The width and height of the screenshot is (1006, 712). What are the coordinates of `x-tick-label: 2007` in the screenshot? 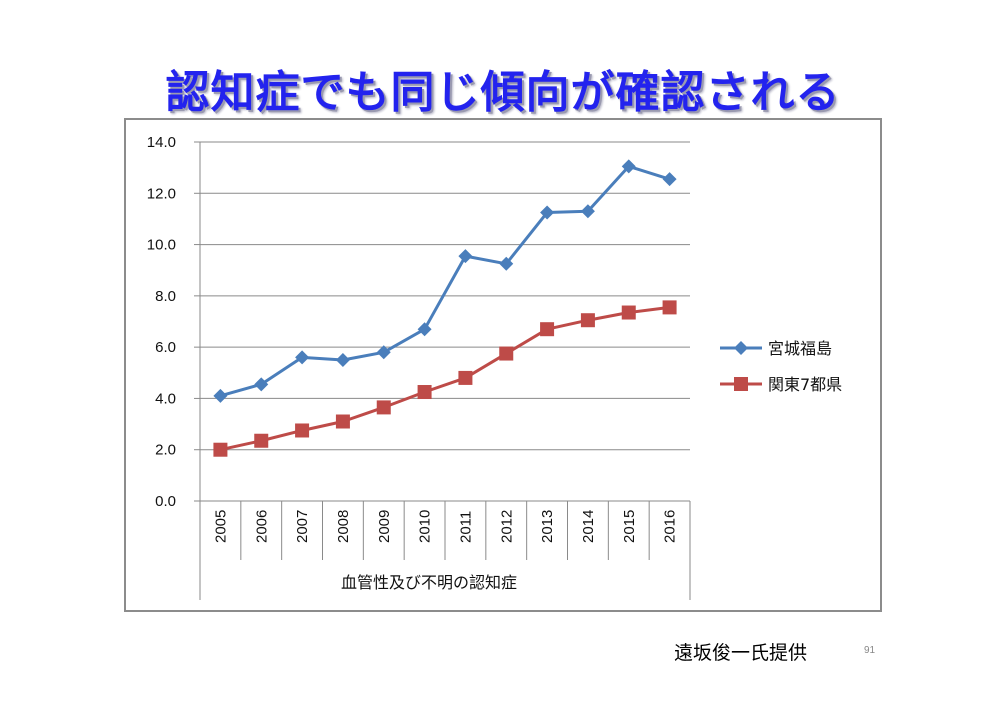 It's located at (302, 526).